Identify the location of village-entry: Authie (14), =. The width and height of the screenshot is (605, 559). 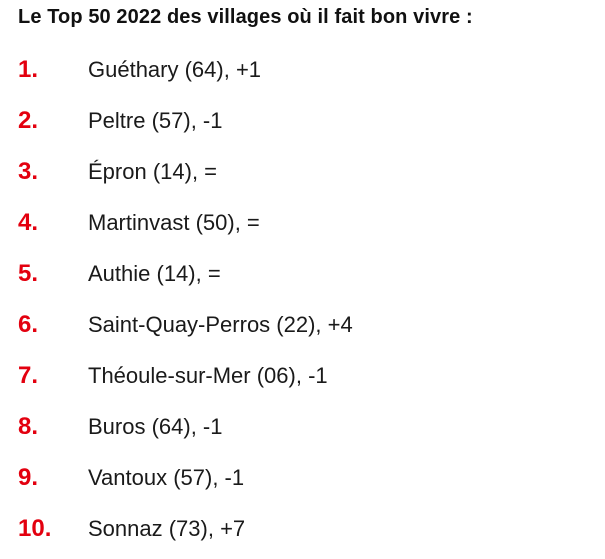
(154, 273).